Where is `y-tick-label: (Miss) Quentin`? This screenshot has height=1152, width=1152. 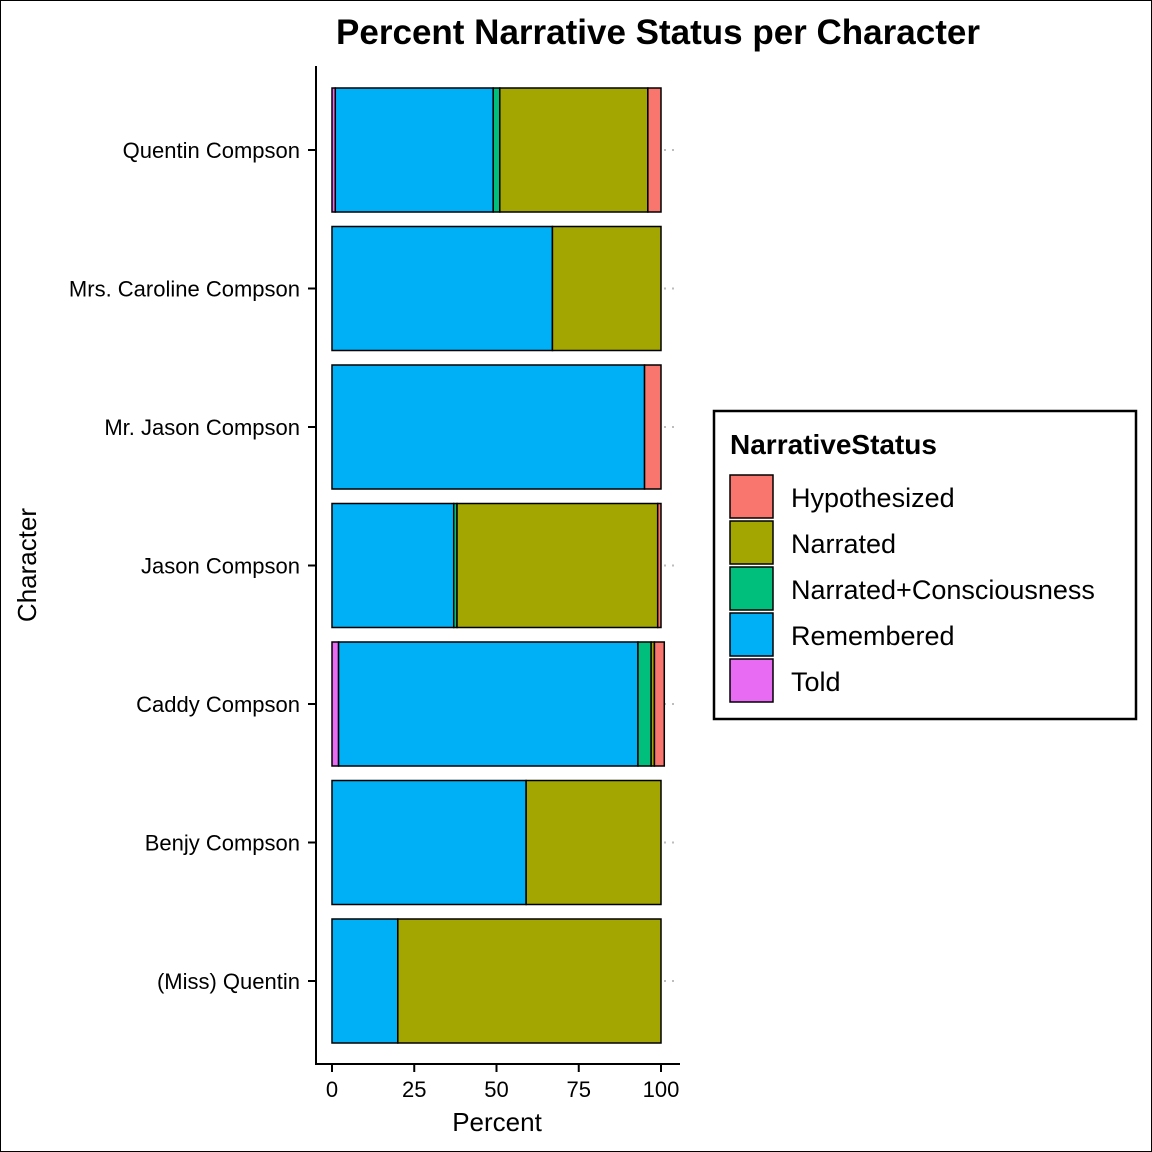
y-tick-label: (Miss) Quentin is located at coordinates (228, 981).